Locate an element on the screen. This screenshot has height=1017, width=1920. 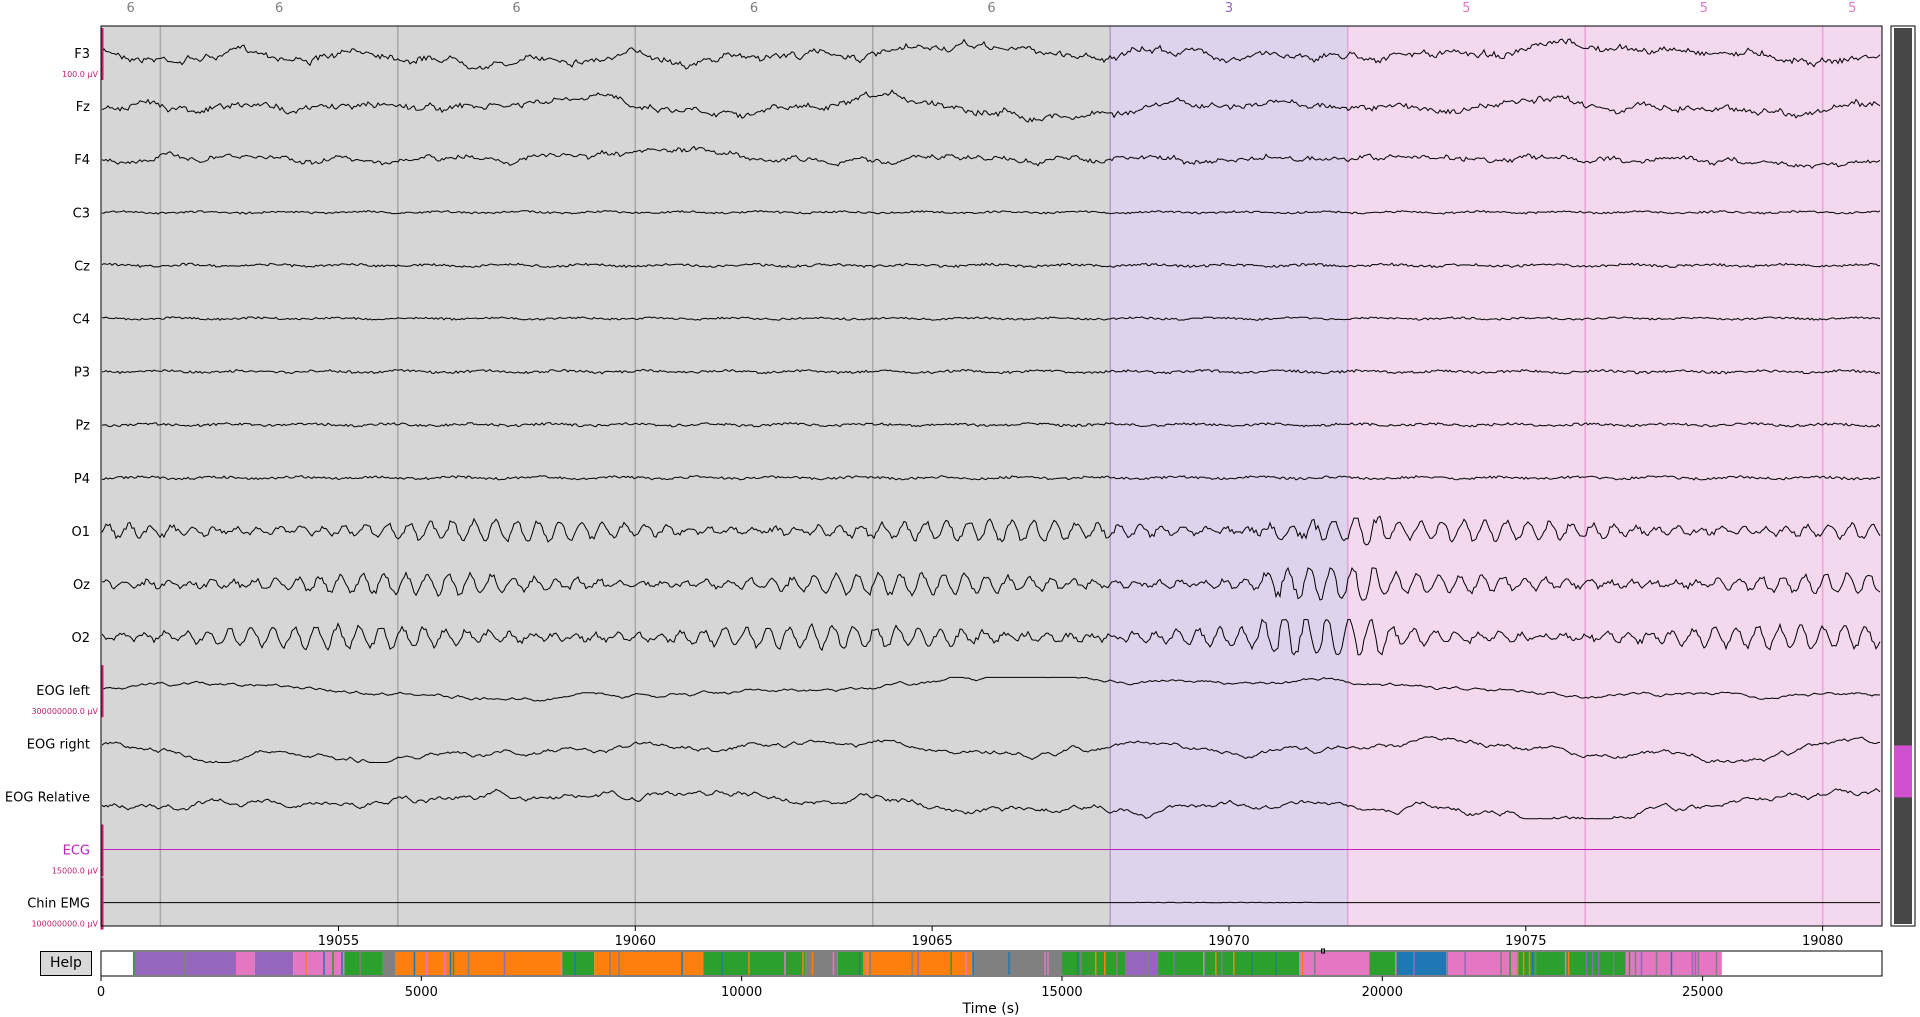
scrollbar-thumb is located at coordinates (1903, 476).